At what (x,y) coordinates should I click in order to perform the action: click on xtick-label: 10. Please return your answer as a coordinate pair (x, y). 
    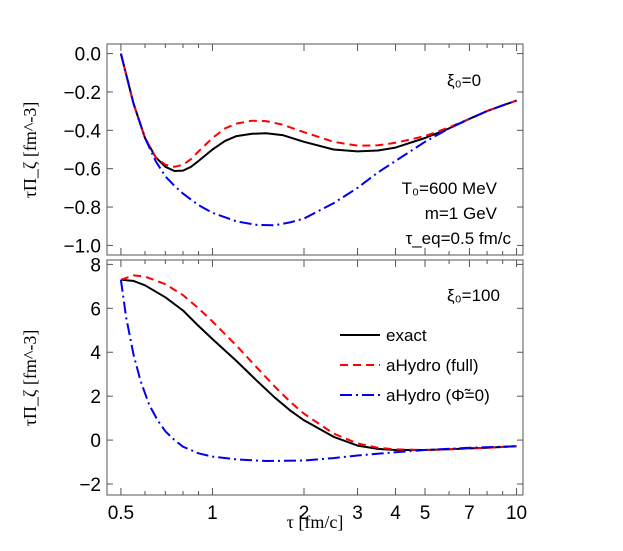
    Looking at the image, I should click on (516, 513).